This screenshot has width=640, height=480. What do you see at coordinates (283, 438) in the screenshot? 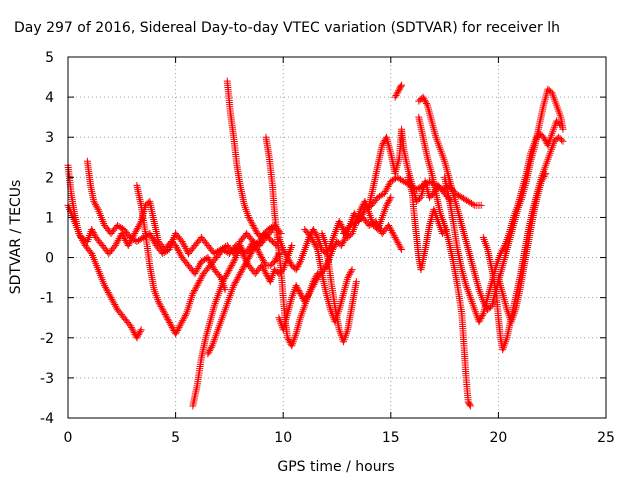
I see `x-tick-label: 10` at bounding box center [283, 438].